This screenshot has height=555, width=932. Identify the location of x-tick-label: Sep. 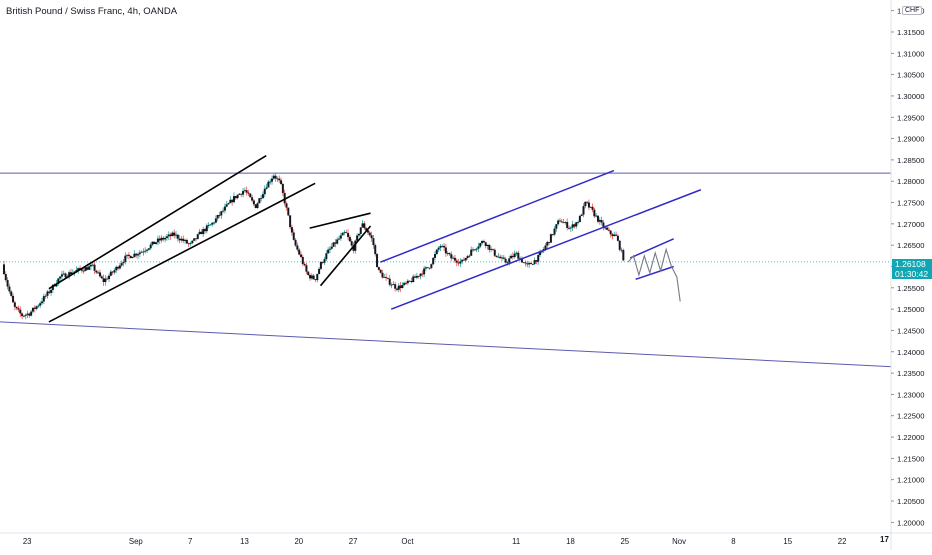
(136, 541).